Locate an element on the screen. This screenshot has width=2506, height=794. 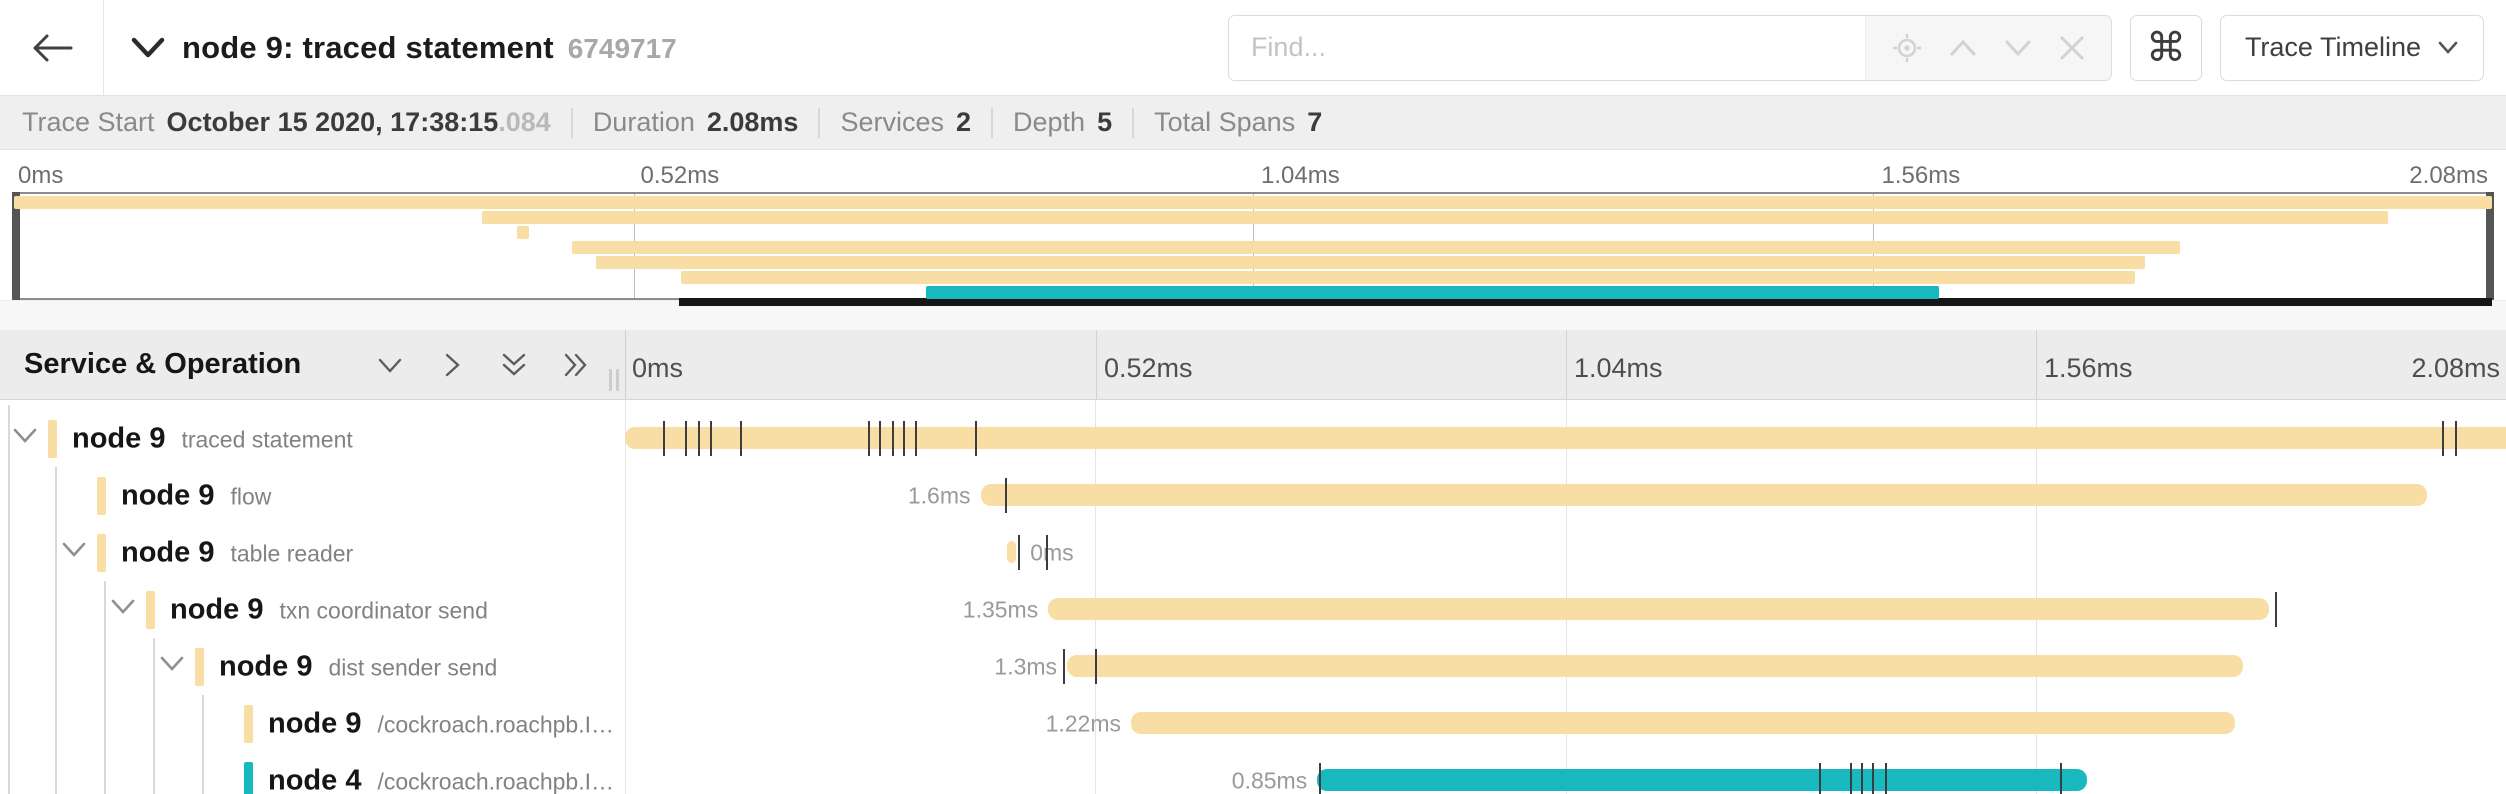
service-operation-header: Service & Operation is located at coordinates (163, 364).